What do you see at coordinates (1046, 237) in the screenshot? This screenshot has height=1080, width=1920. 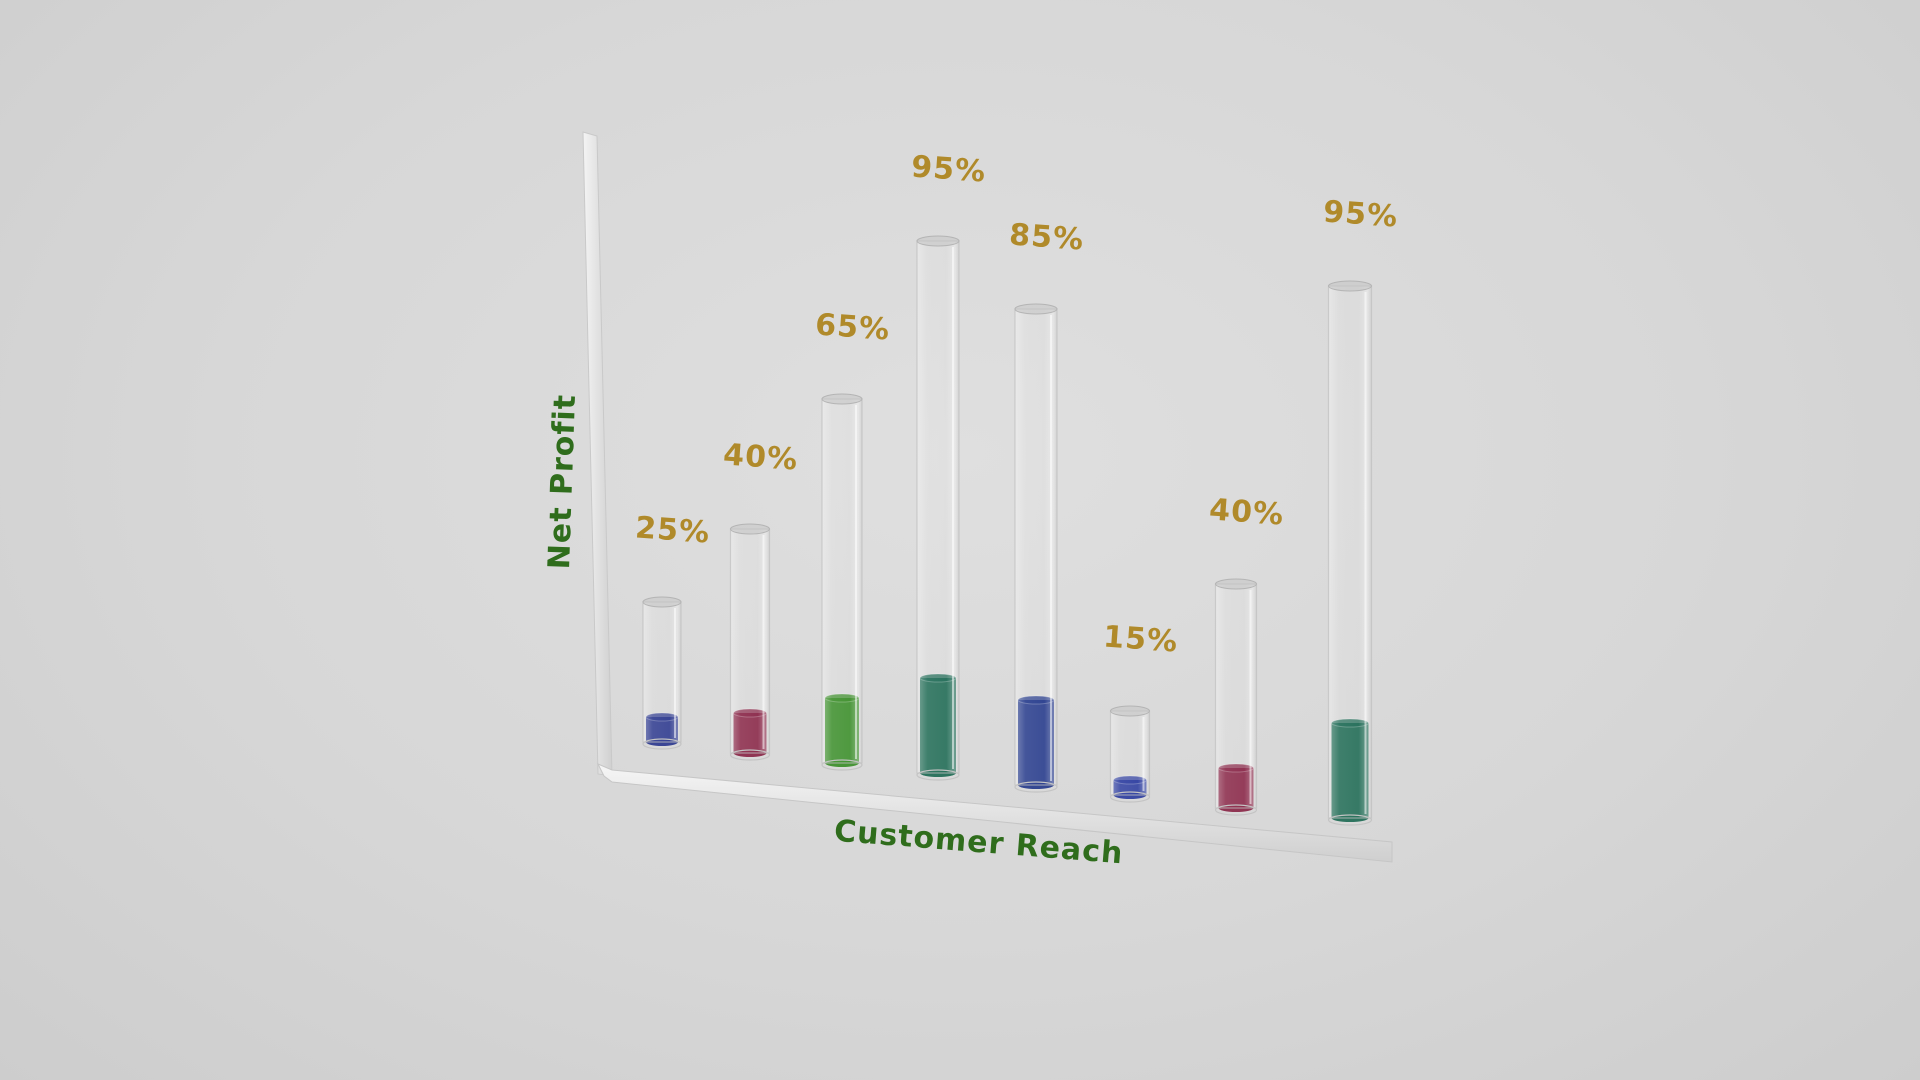 I see `data-label-5: 85%` at bounding box center [1046, 237].